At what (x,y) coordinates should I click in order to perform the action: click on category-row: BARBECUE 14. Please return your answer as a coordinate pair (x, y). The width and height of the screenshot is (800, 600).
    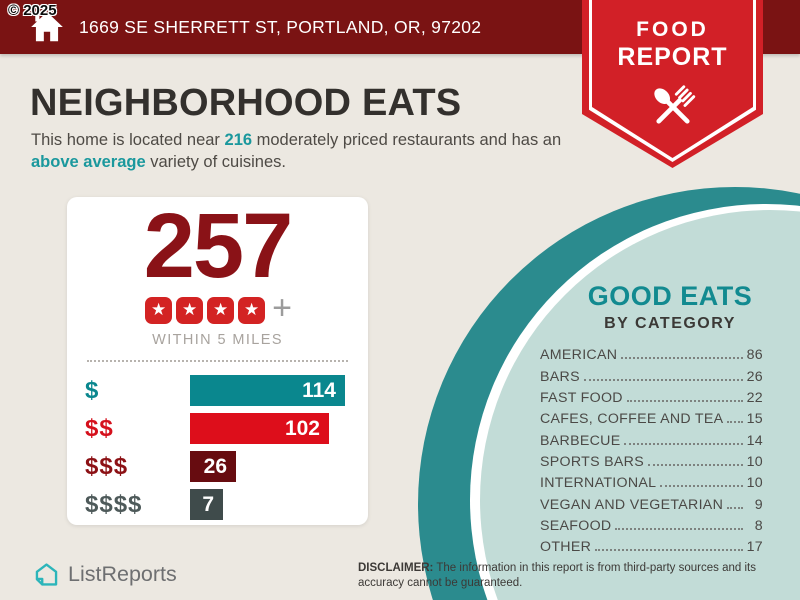
    Looking at the image, I should click on (651, 438).